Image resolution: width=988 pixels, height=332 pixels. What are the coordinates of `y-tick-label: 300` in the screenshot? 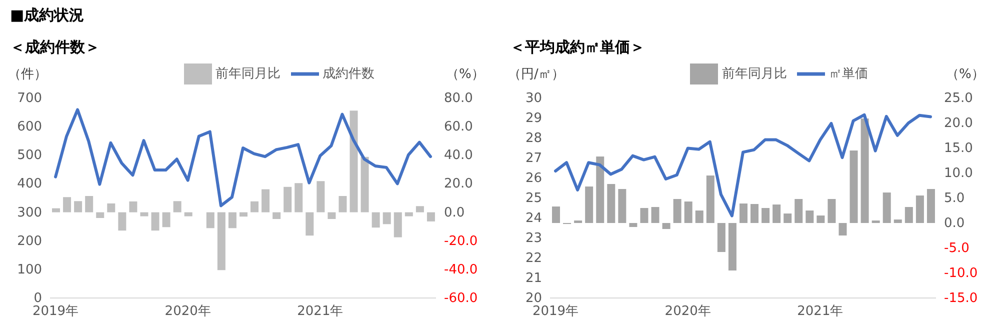 It's located at (29, 212).